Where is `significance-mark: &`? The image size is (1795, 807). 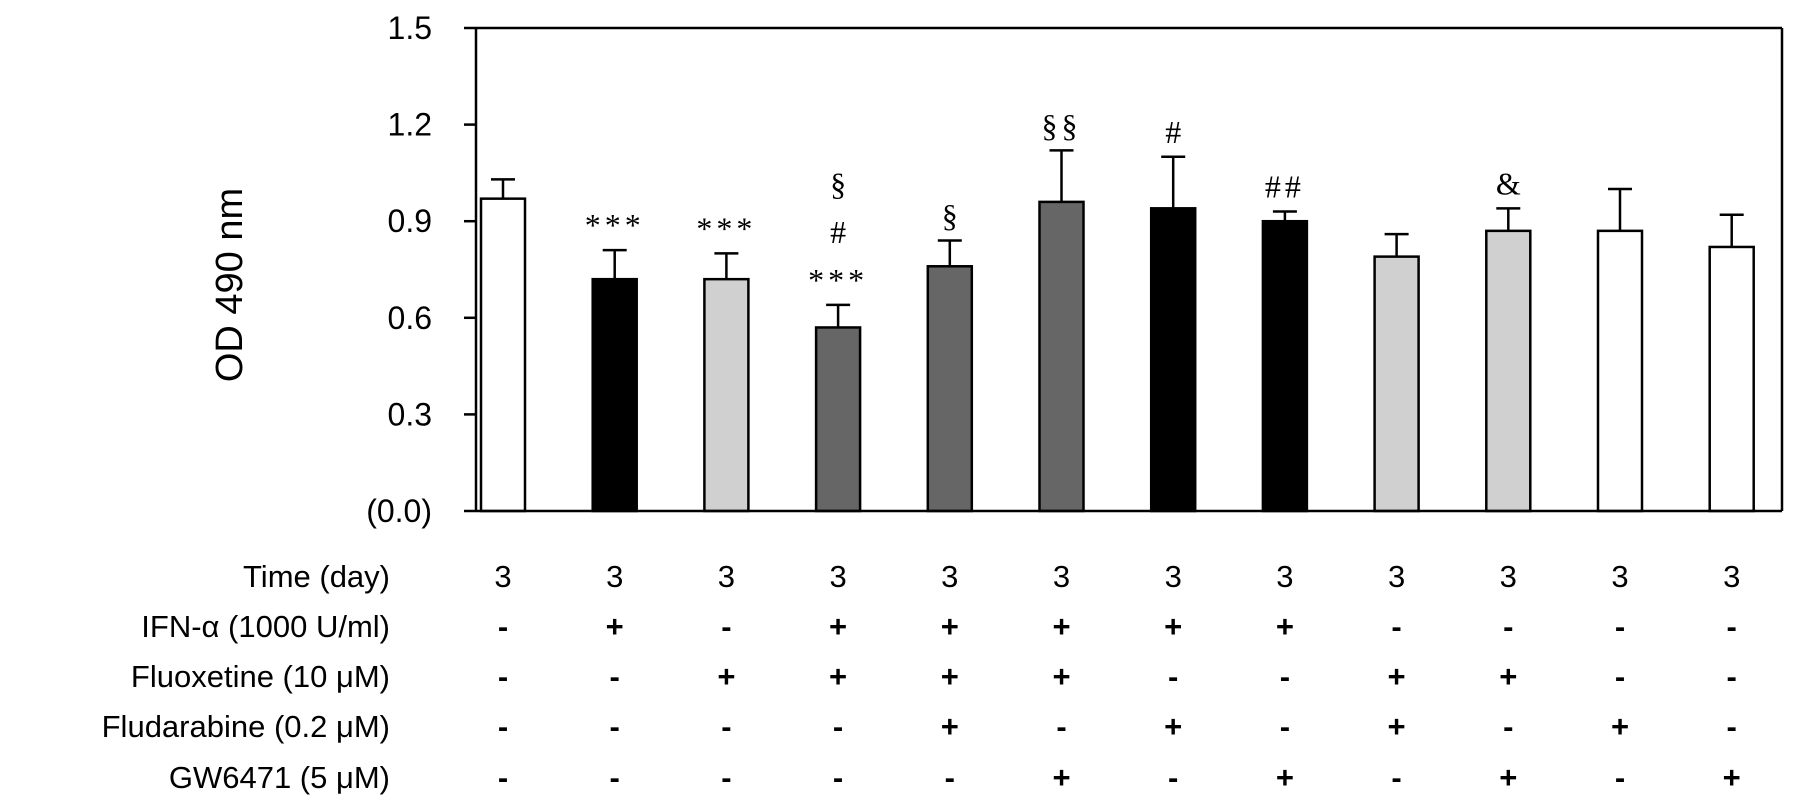 significance-mark: & is located at coordinates (1508, 183).